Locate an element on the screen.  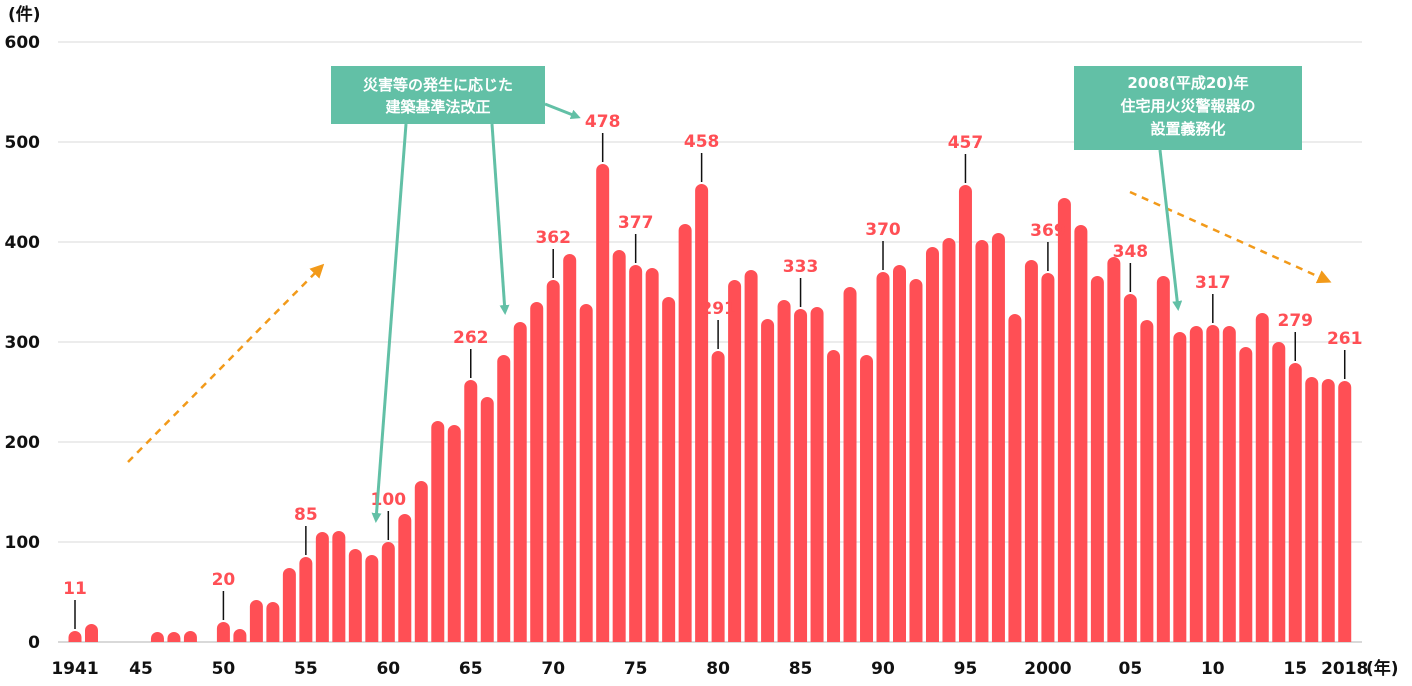
x-tick-label: 05 is located at coordinates (1131, 669).